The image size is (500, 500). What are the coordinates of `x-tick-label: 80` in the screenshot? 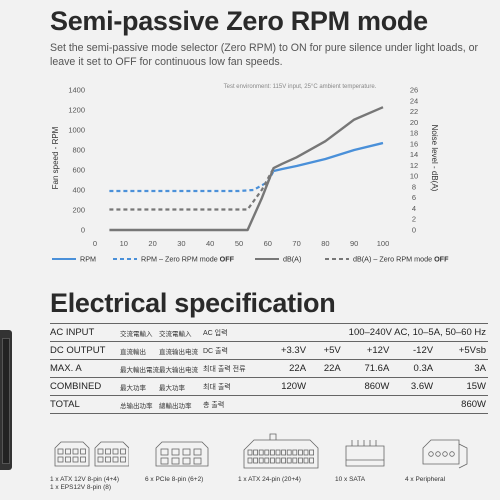 It's located at (325, 243).